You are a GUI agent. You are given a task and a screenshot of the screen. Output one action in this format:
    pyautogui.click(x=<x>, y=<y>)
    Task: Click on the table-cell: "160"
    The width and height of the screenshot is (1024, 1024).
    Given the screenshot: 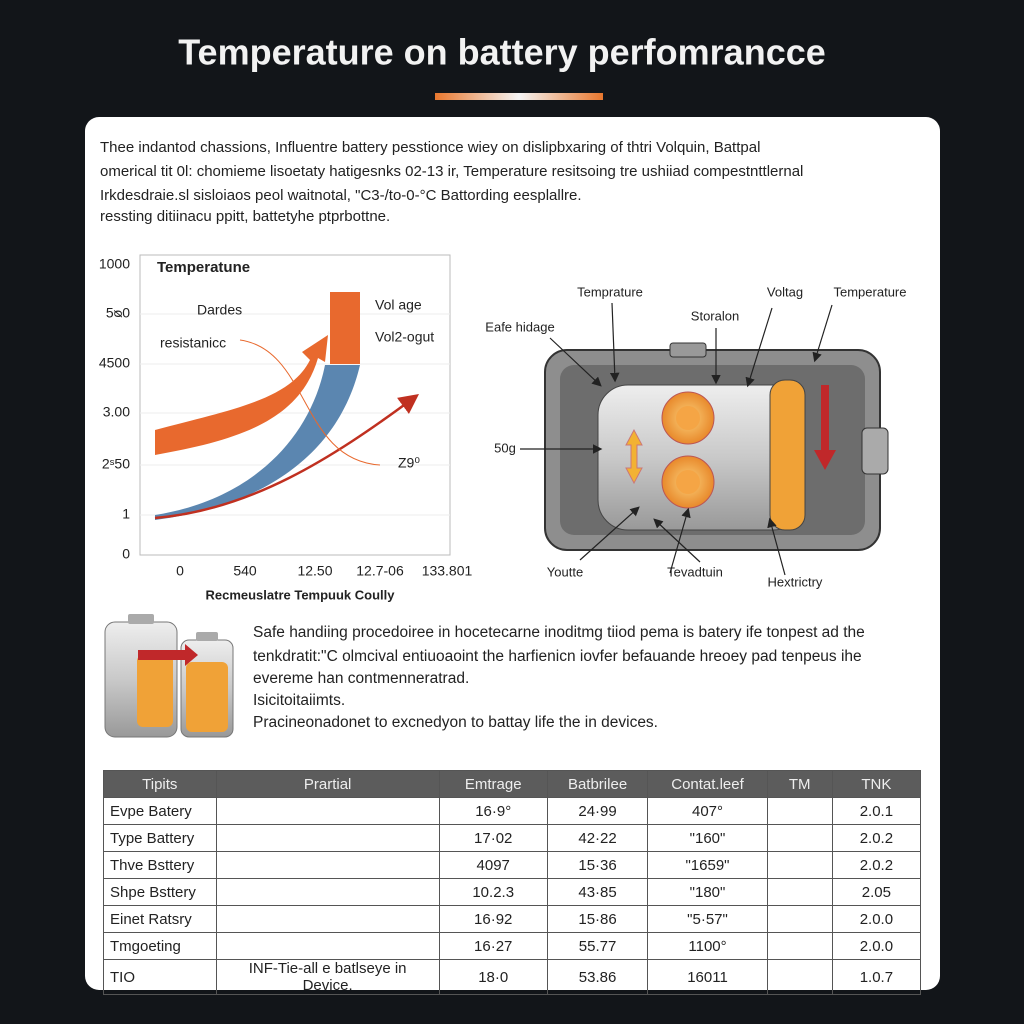 What is the action you would take?
    pyautogui.click(x=707, y=838)
    